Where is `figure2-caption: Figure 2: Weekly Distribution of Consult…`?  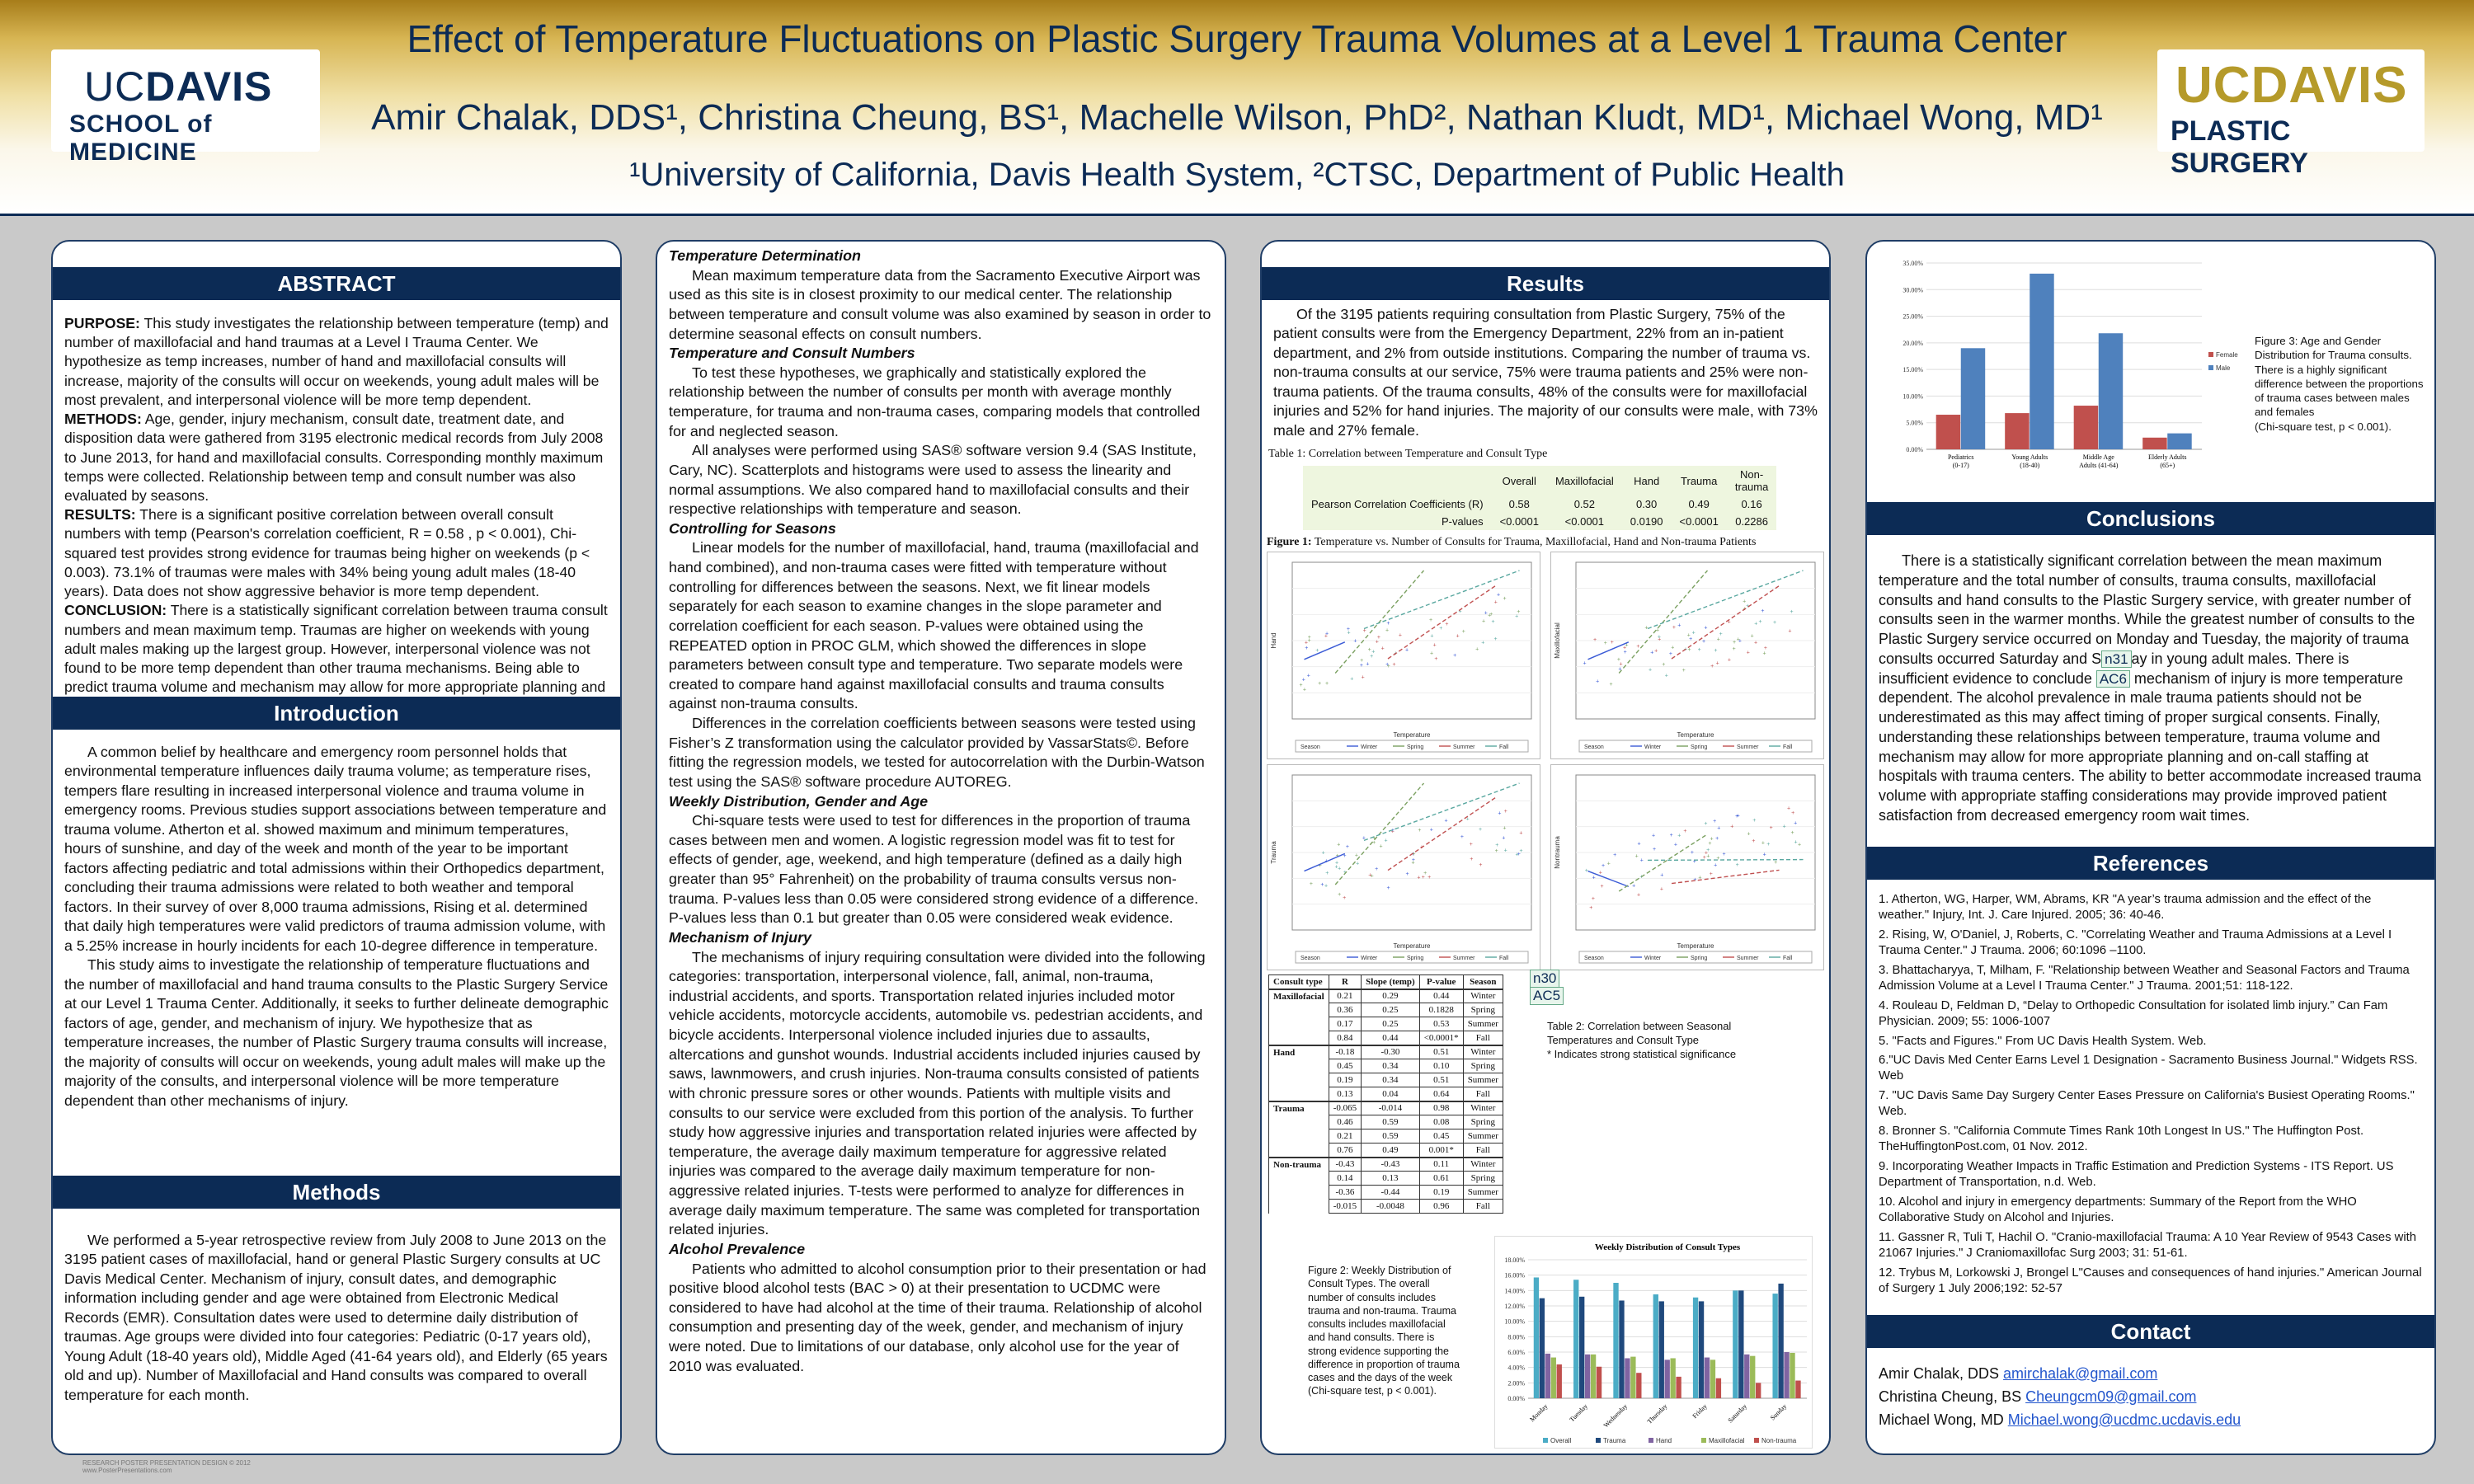 figure2-caption: Figure 2: Weekly Distribution of Consult… is located at coordinates (1384, 1331).